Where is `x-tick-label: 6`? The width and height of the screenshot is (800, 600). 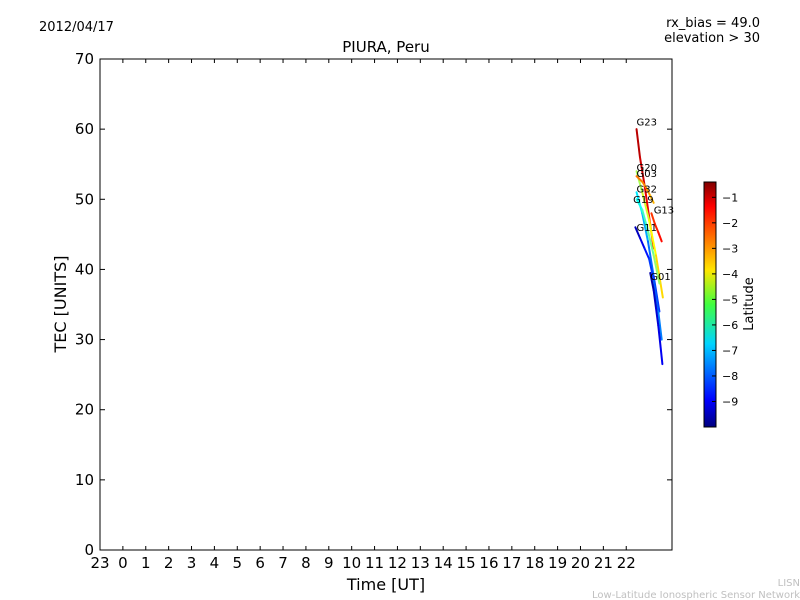 x-tick-label: 6 is located at coordinates (260, 563).